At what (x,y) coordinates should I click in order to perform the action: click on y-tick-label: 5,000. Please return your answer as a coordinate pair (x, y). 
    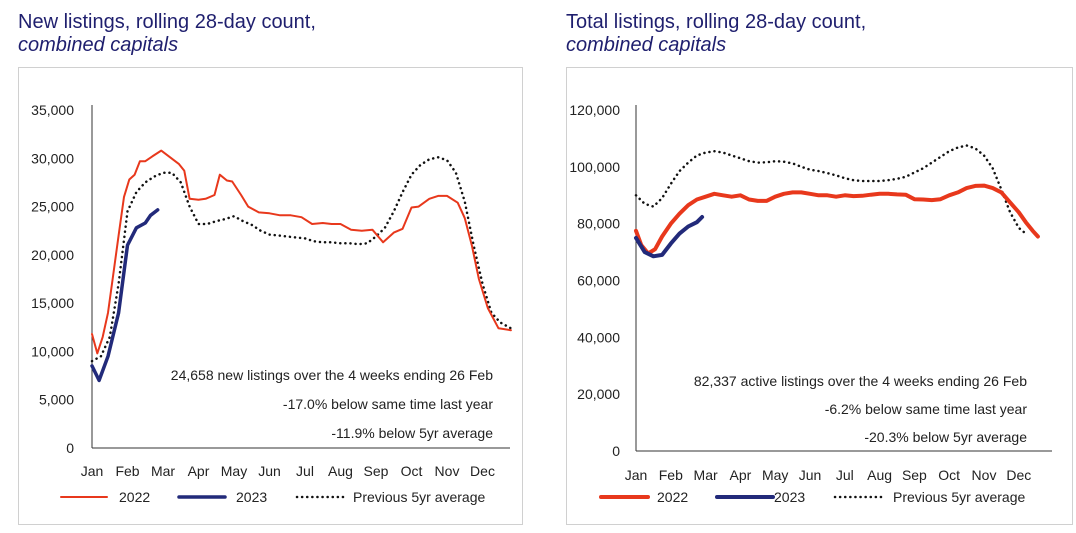
    Looking at the image, I should click on (56, 400).